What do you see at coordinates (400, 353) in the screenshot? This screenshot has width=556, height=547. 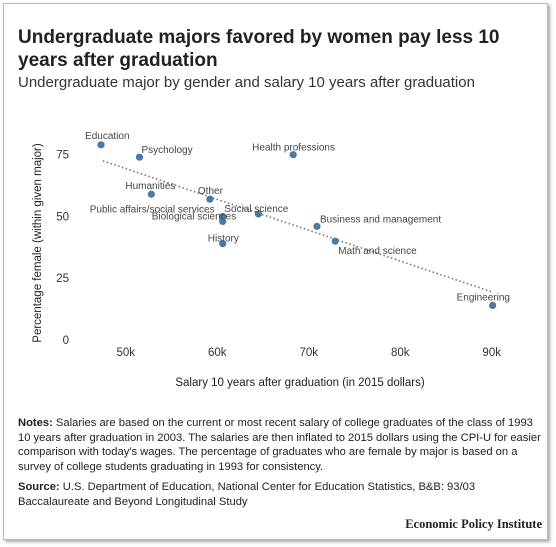 I see `x-tick-label: 80k` at bounding box center [400, 353].